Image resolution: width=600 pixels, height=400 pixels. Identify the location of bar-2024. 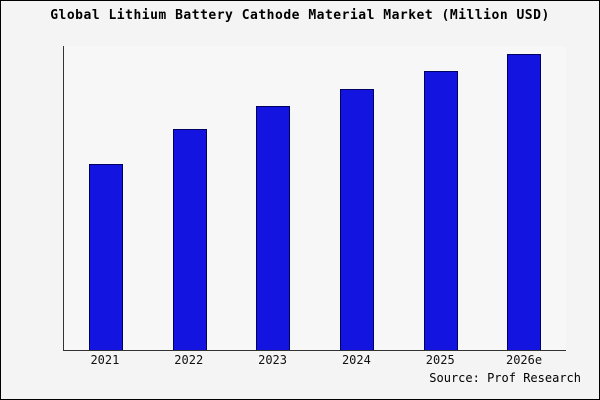
(356, 219).